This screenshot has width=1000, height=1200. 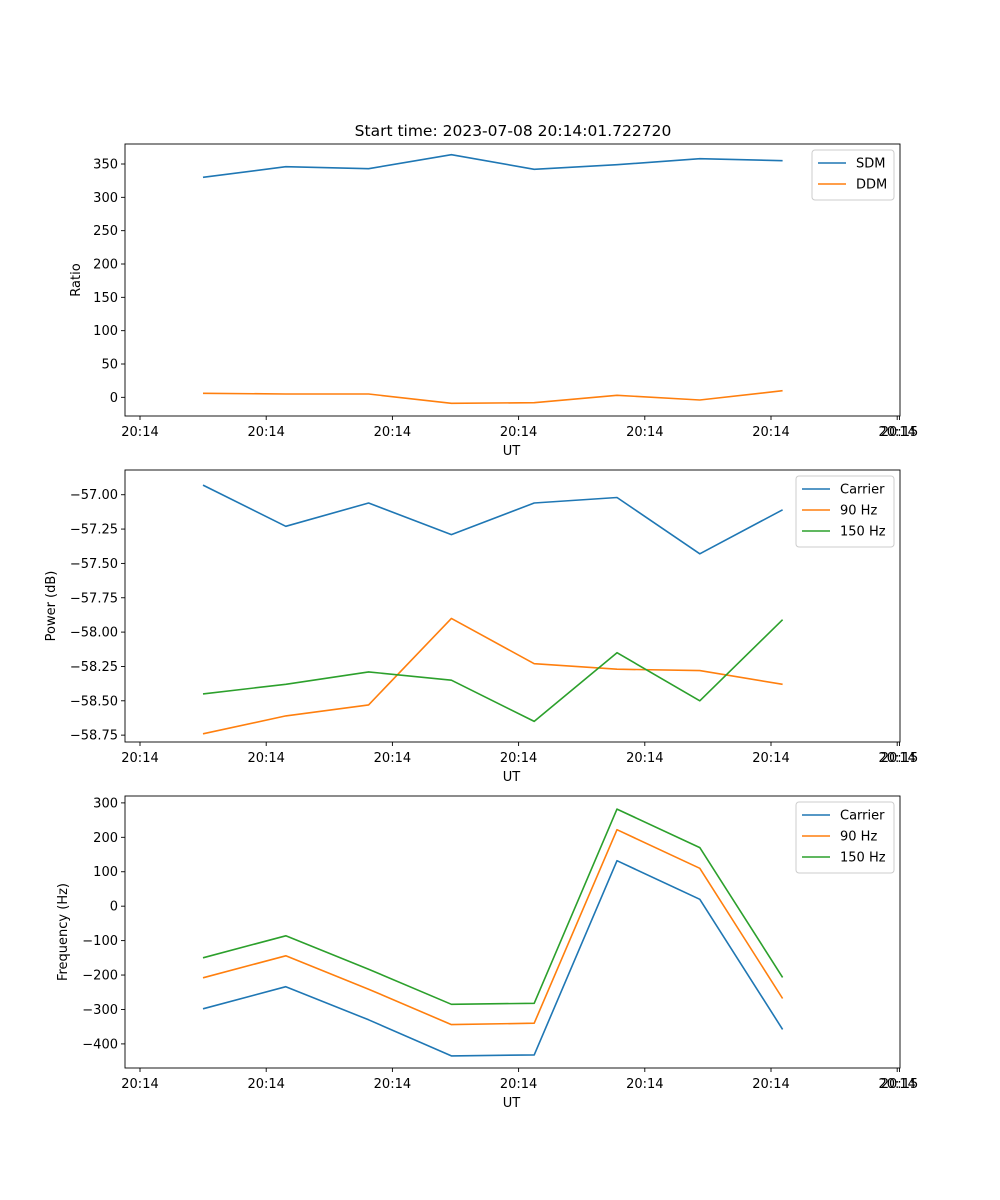 What do you see at coordinates (100, 1010) in the screenshot?
I see `y-tick-label: −300` at bounding box center [100, 1010].